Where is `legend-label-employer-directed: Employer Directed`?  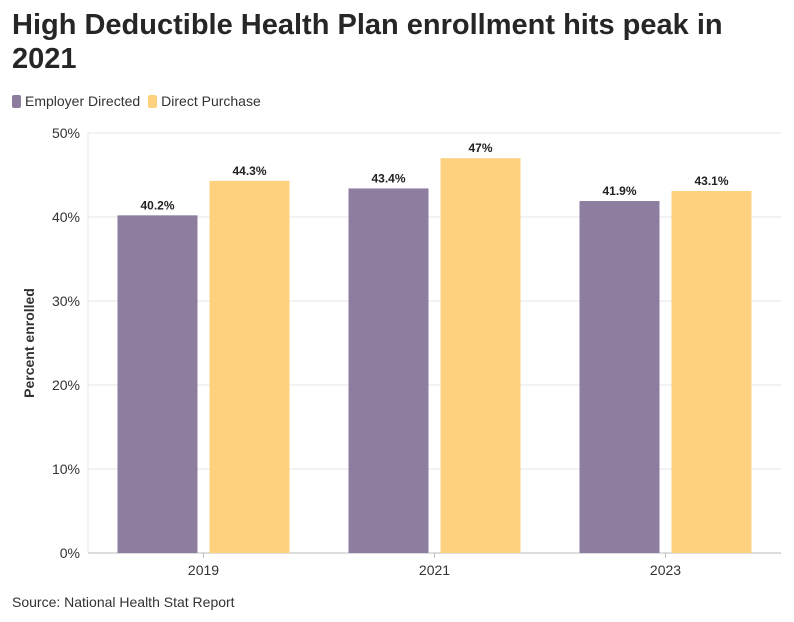 legend-label-employer-directed: Employer Directed is located at coordinates (83, 101).